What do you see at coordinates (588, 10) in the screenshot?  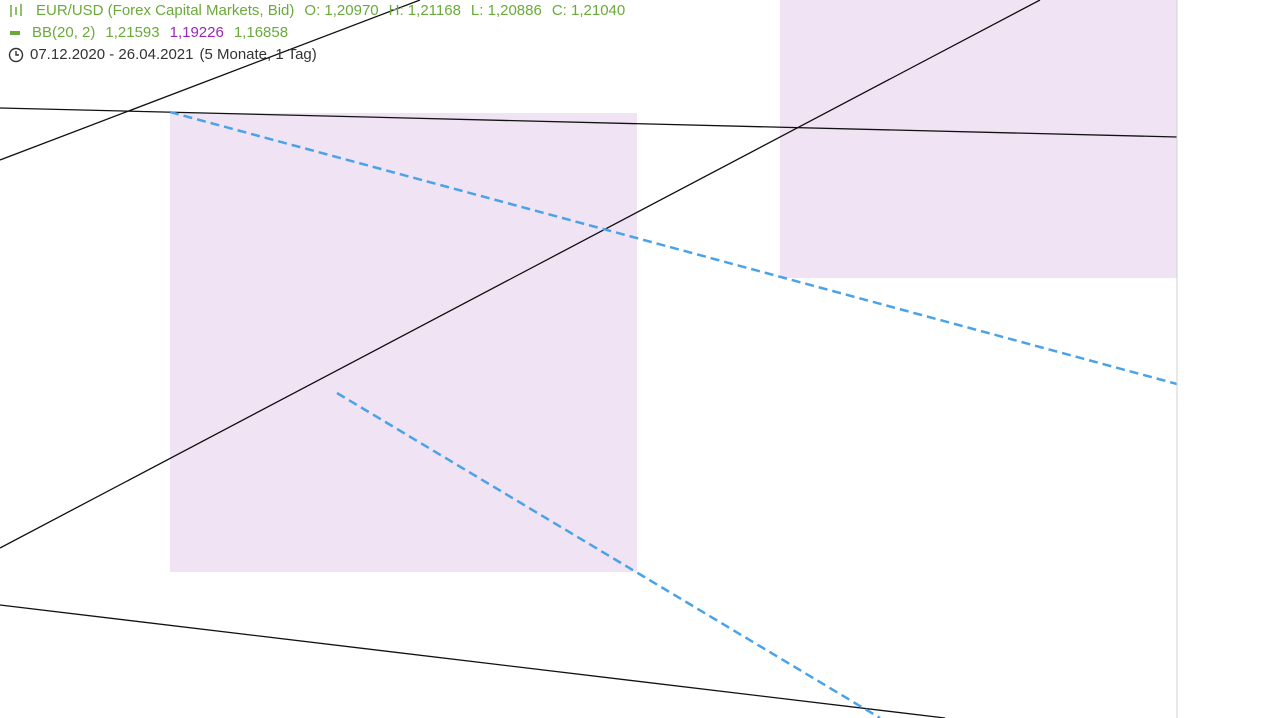 I see `ohlc: C: 1,21040` at bounding box center [588, 10].